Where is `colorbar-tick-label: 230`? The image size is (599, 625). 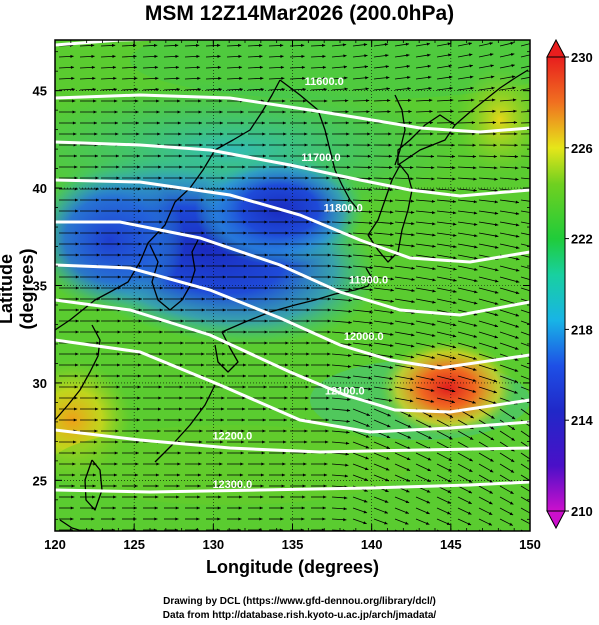
colorbar-tick-label: 230 is located at coordinates (582, 57).